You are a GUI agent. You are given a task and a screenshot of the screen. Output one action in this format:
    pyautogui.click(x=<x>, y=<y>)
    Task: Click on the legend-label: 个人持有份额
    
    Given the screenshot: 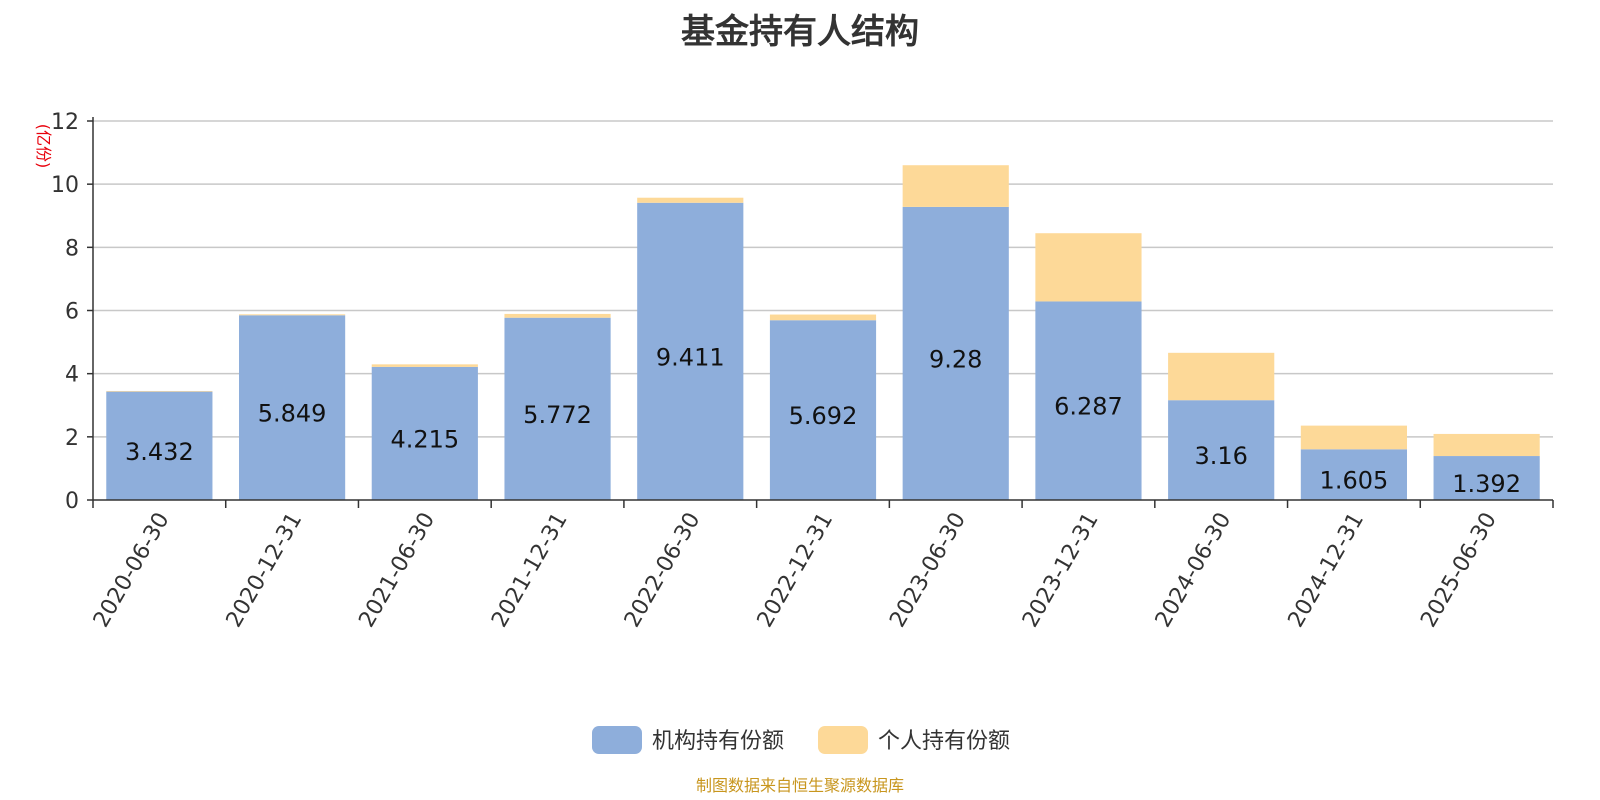 What is the action you would take?
    pyautogui.click(x=944, y=741)
    